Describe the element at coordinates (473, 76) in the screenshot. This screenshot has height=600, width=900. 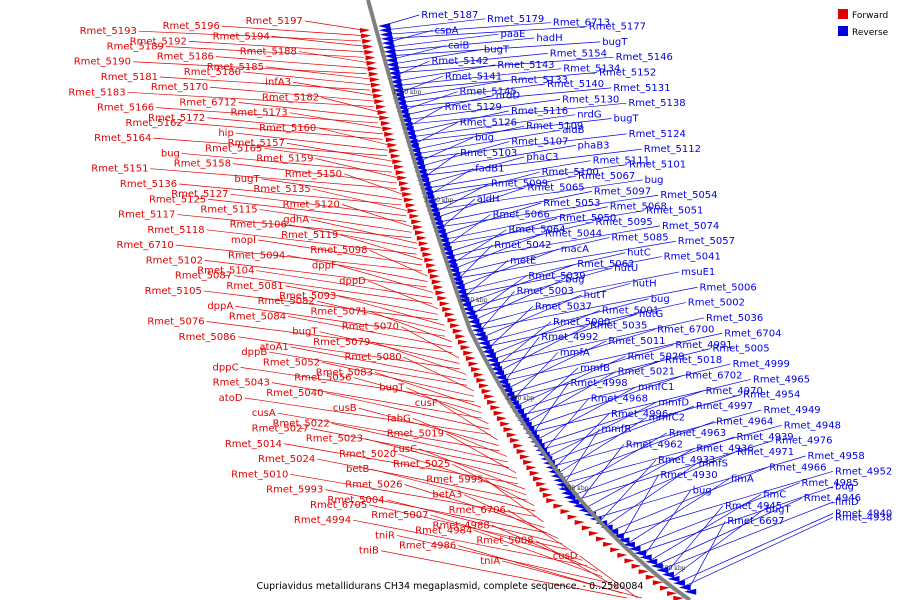
I see `reverse-gene-label: Rmet_5141` at that location.